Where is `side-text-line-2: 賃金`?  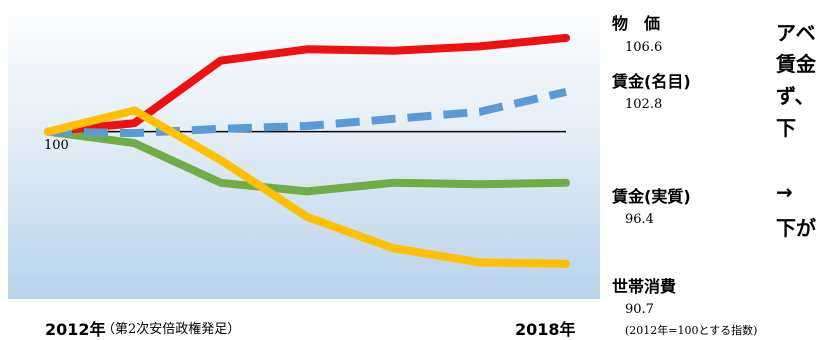
side-text-line-2: 賃金 is located at coordinates (796, 64).